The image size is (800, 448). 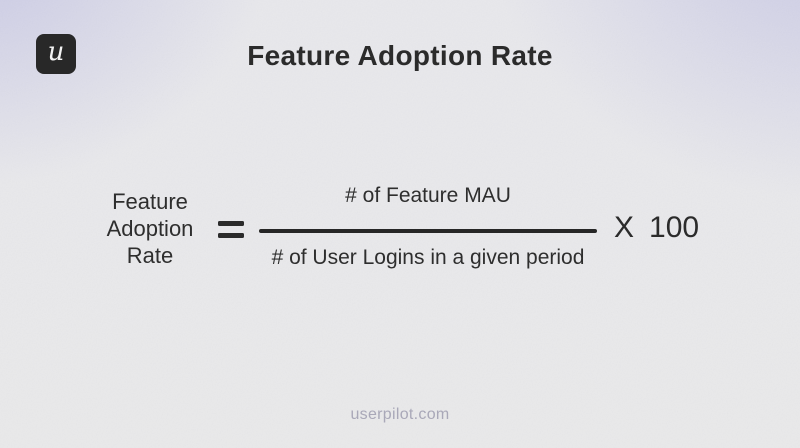 I want to click on formula-lhs-line-1: Feature, so click(x=150, y=201).